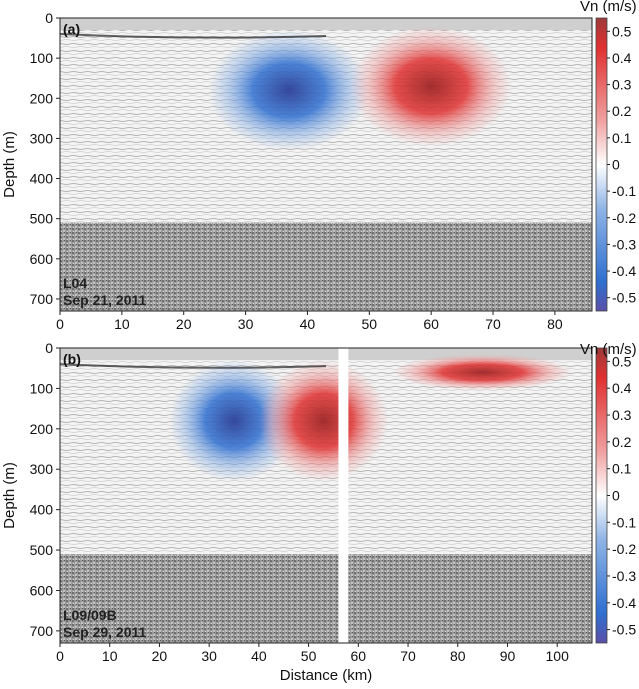  I want to click on surface-band, so click(326, 24).